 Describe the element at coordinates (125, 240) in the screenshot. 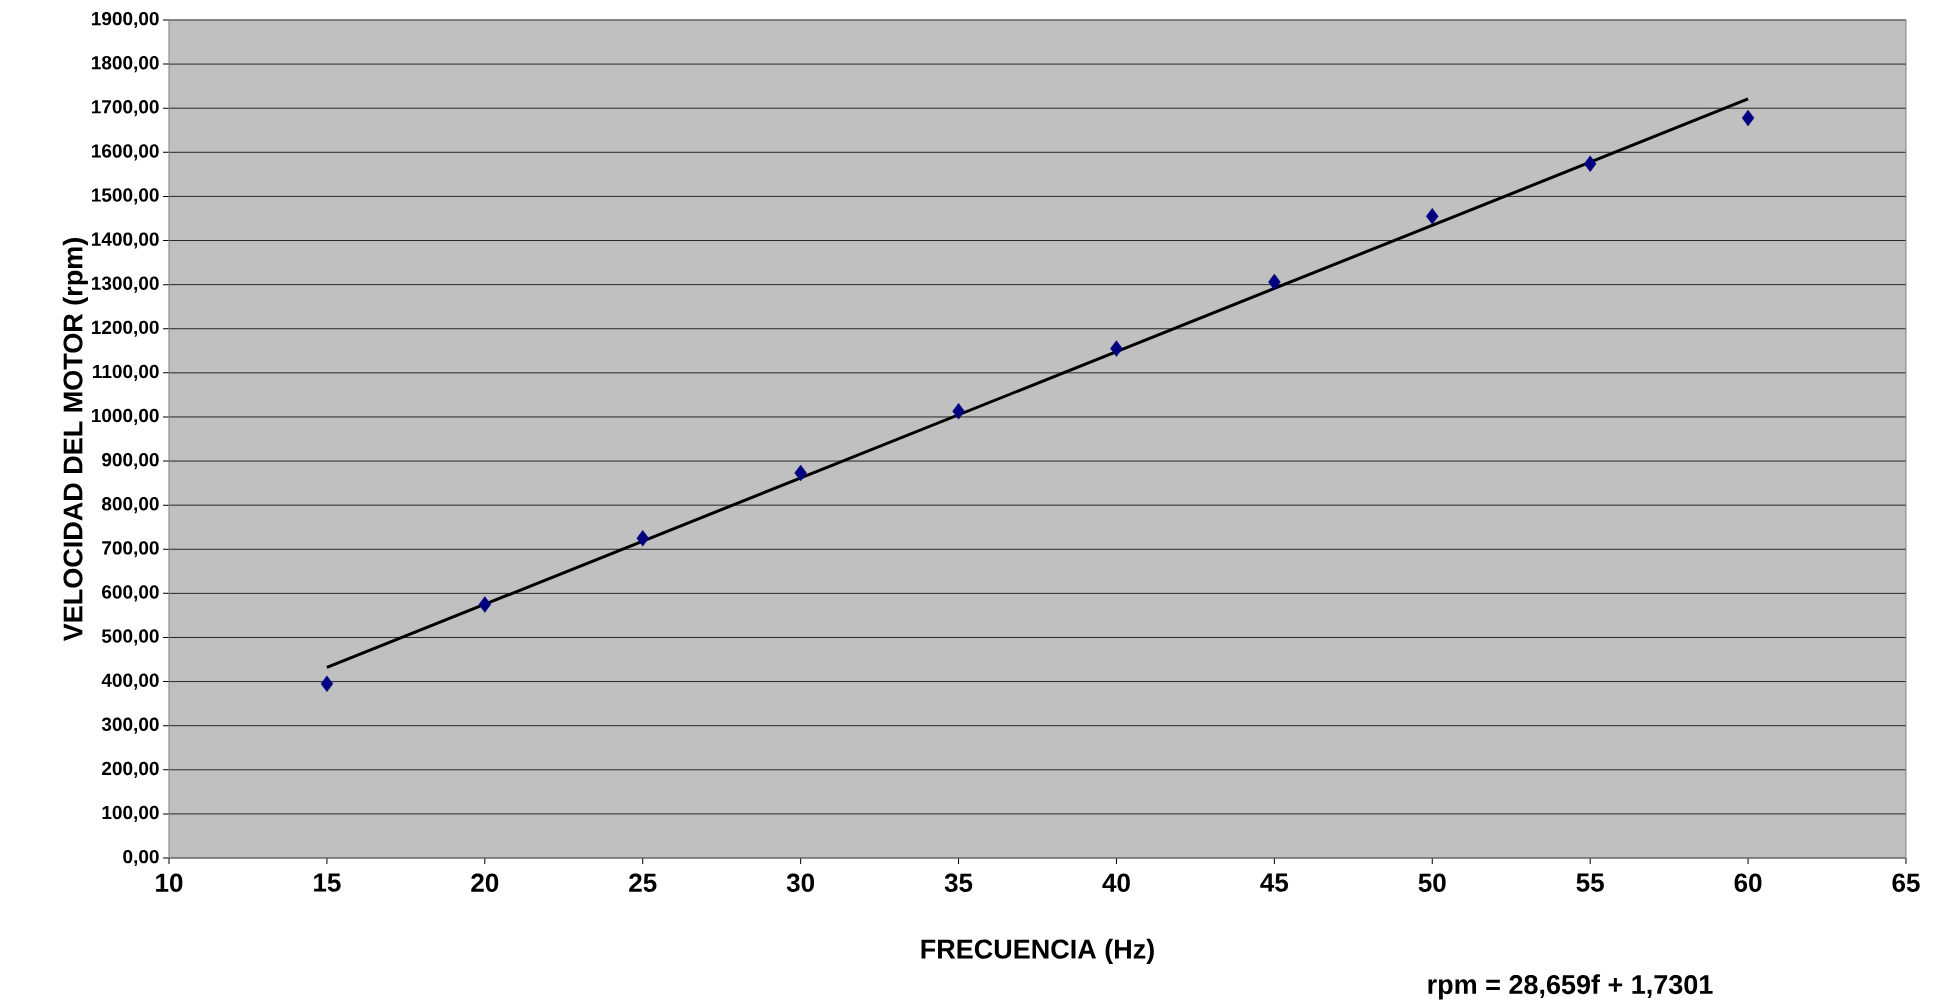

I see `y-tick-label: 1400,00` at that location.